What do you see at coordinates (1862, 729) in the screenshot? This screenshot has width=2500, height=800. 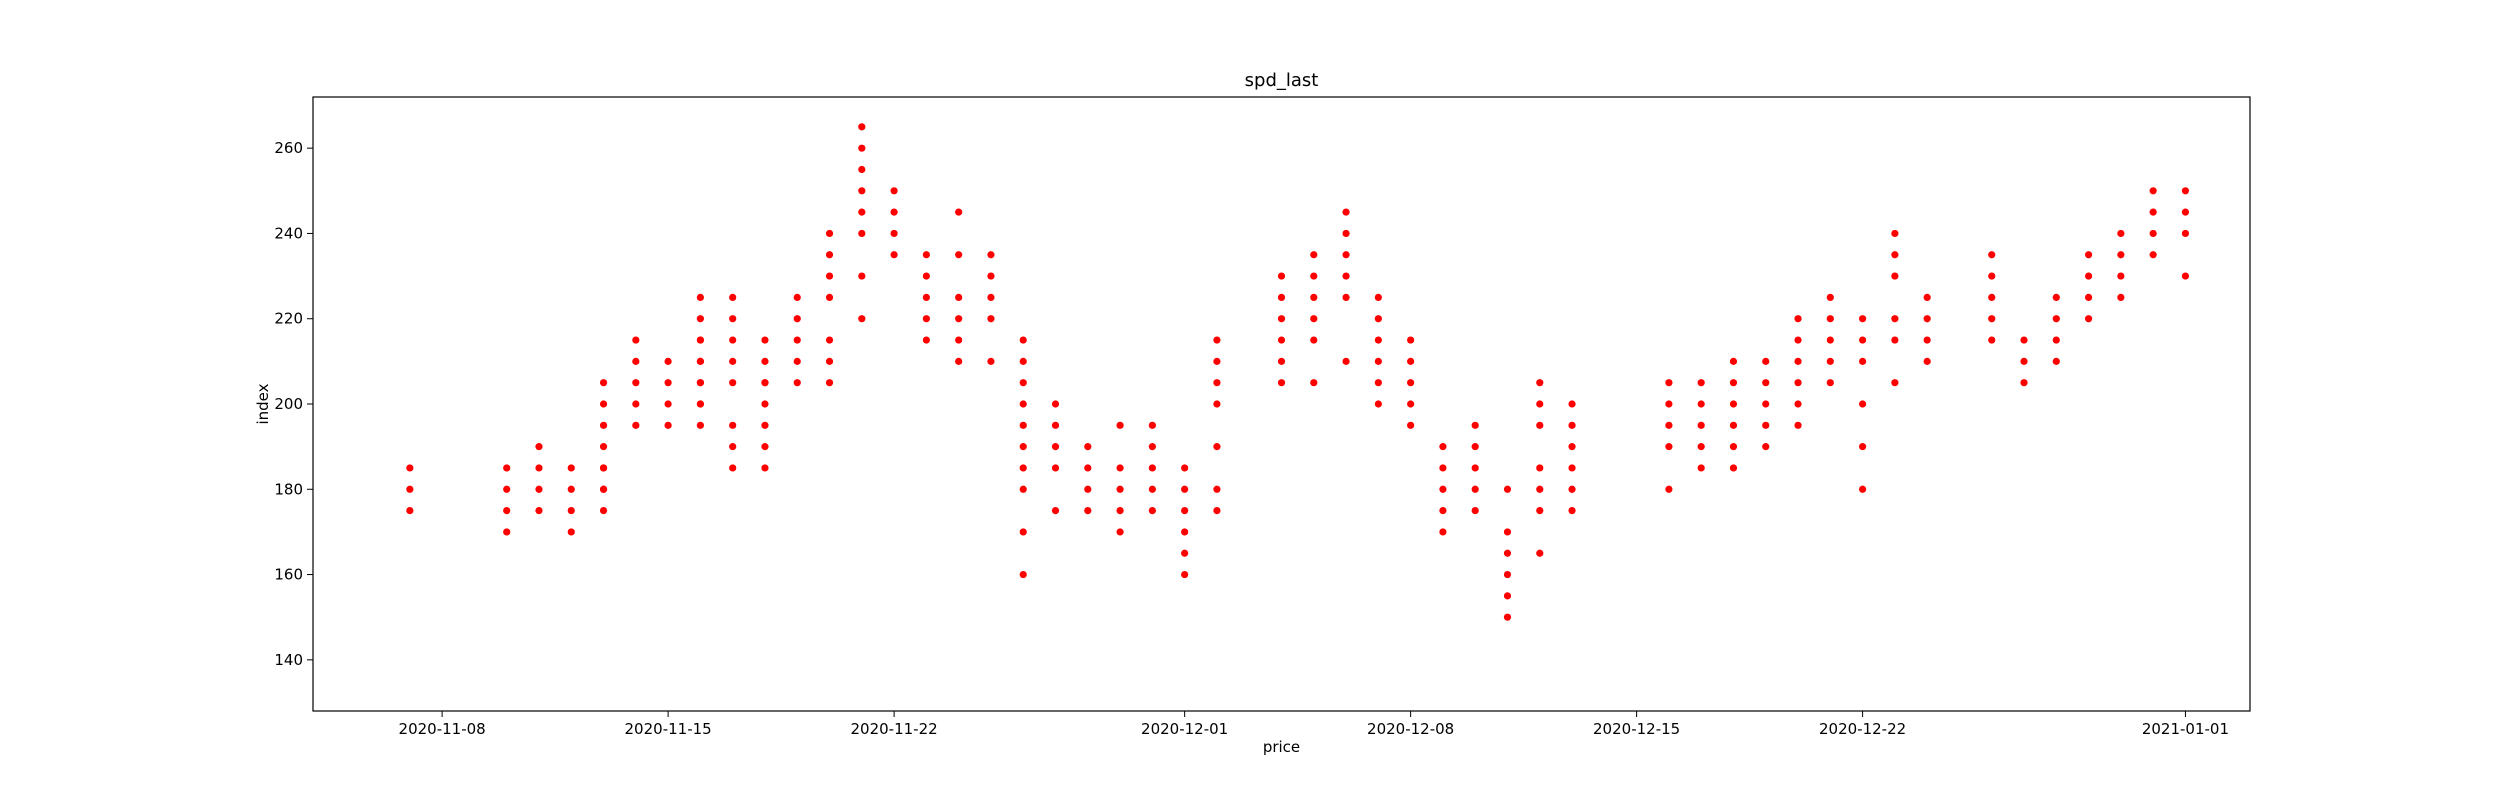 I see `x-tick-label: 2020-12-22` at bounding box center [1862, 729].